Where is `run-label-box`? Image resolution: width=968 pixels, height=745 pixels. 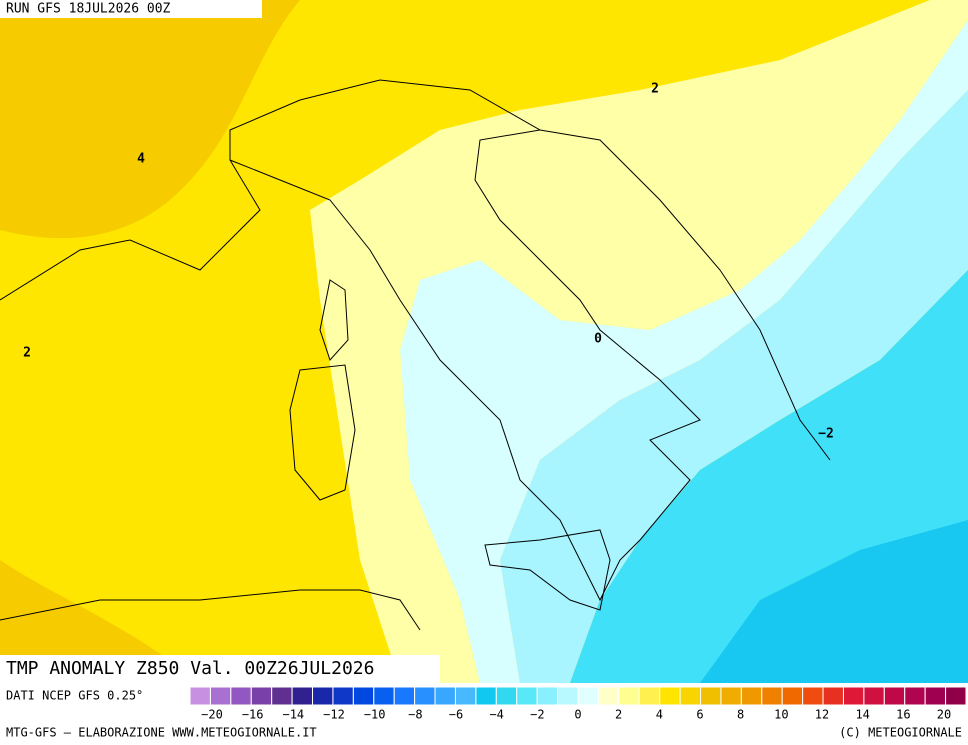 run-label-box is located at coordinates (131, 9).